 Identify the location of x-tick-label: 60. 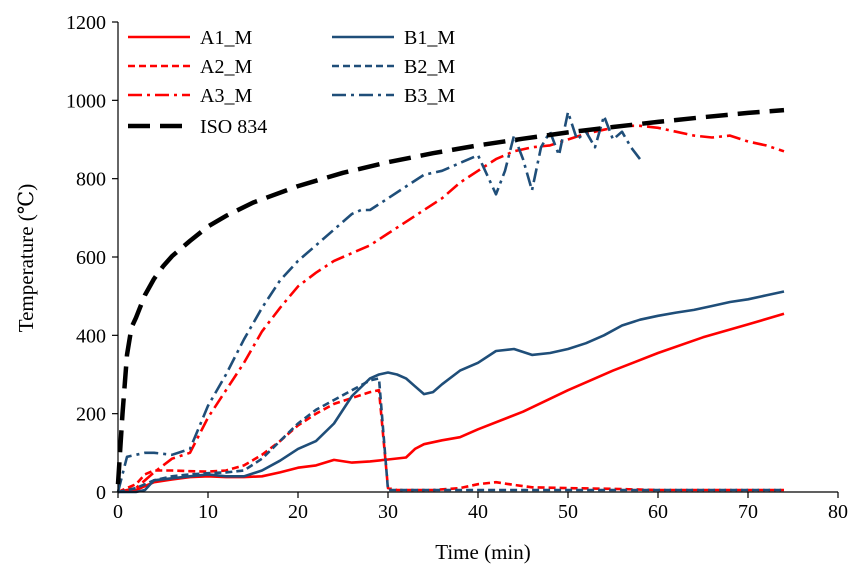
(658, 512).